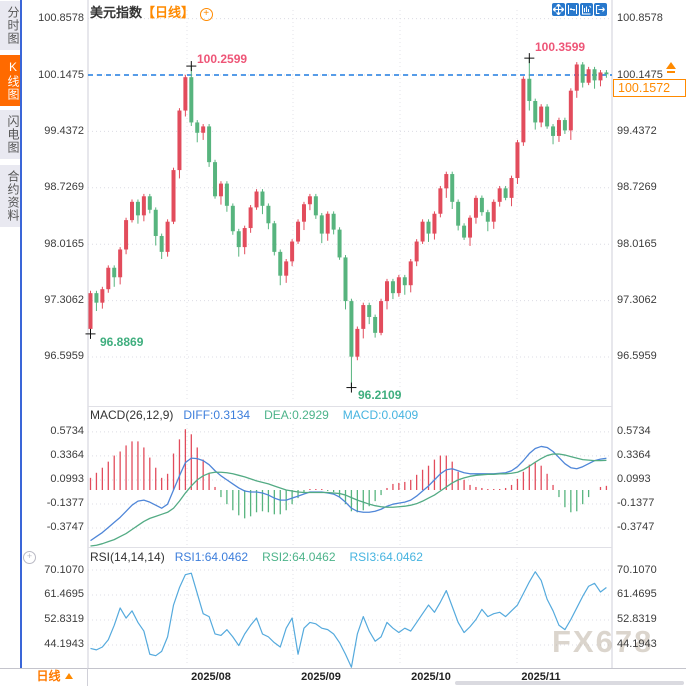 This screenshot has height=686, width=686. I want to click on scale-x-icon, so click(572, 9).